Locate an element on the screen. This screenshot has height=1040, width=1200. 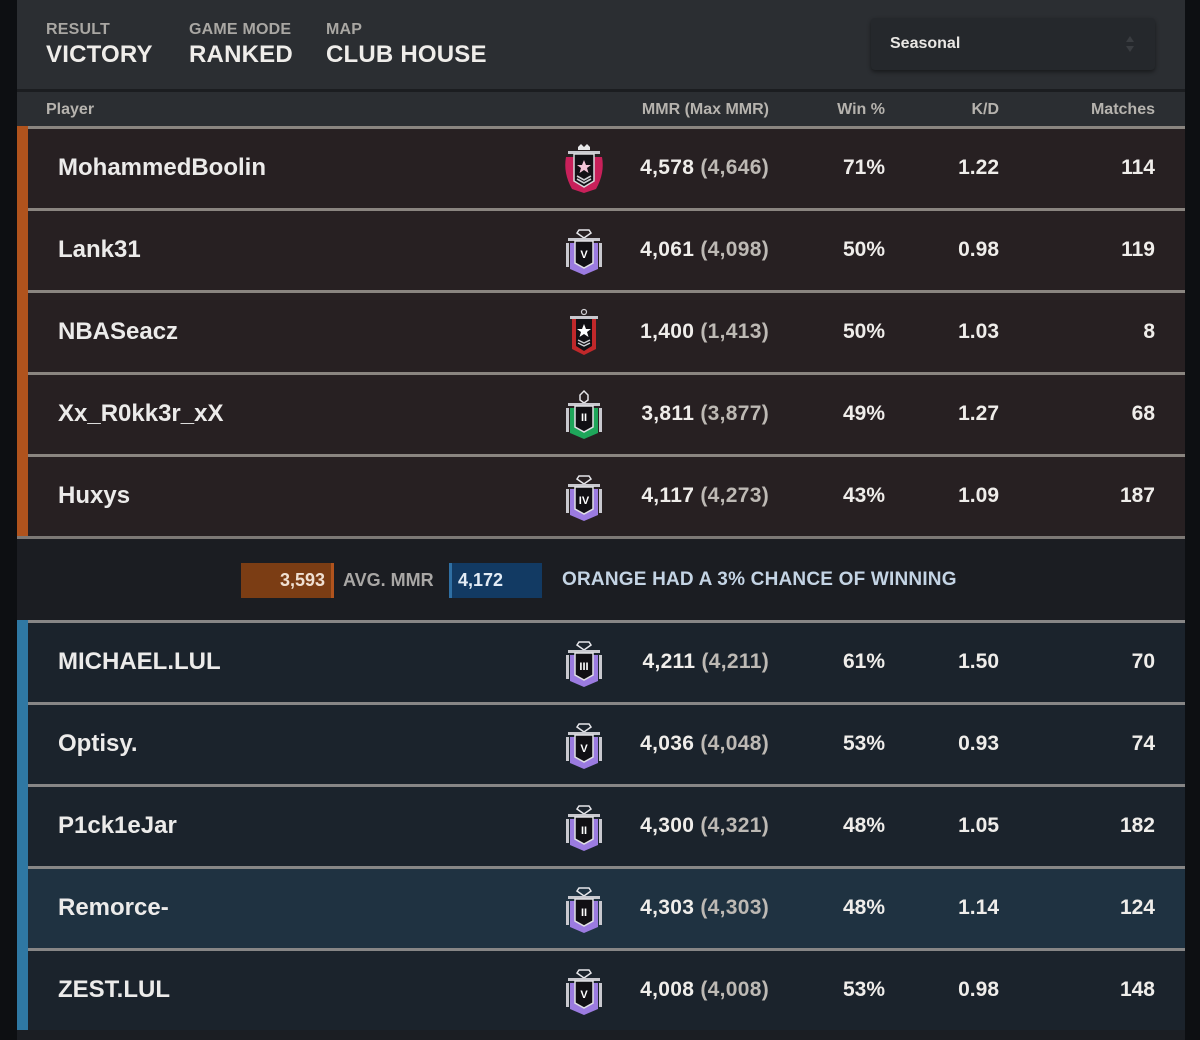
mmr-value: 4,303 is located at coordinates (667, 907).